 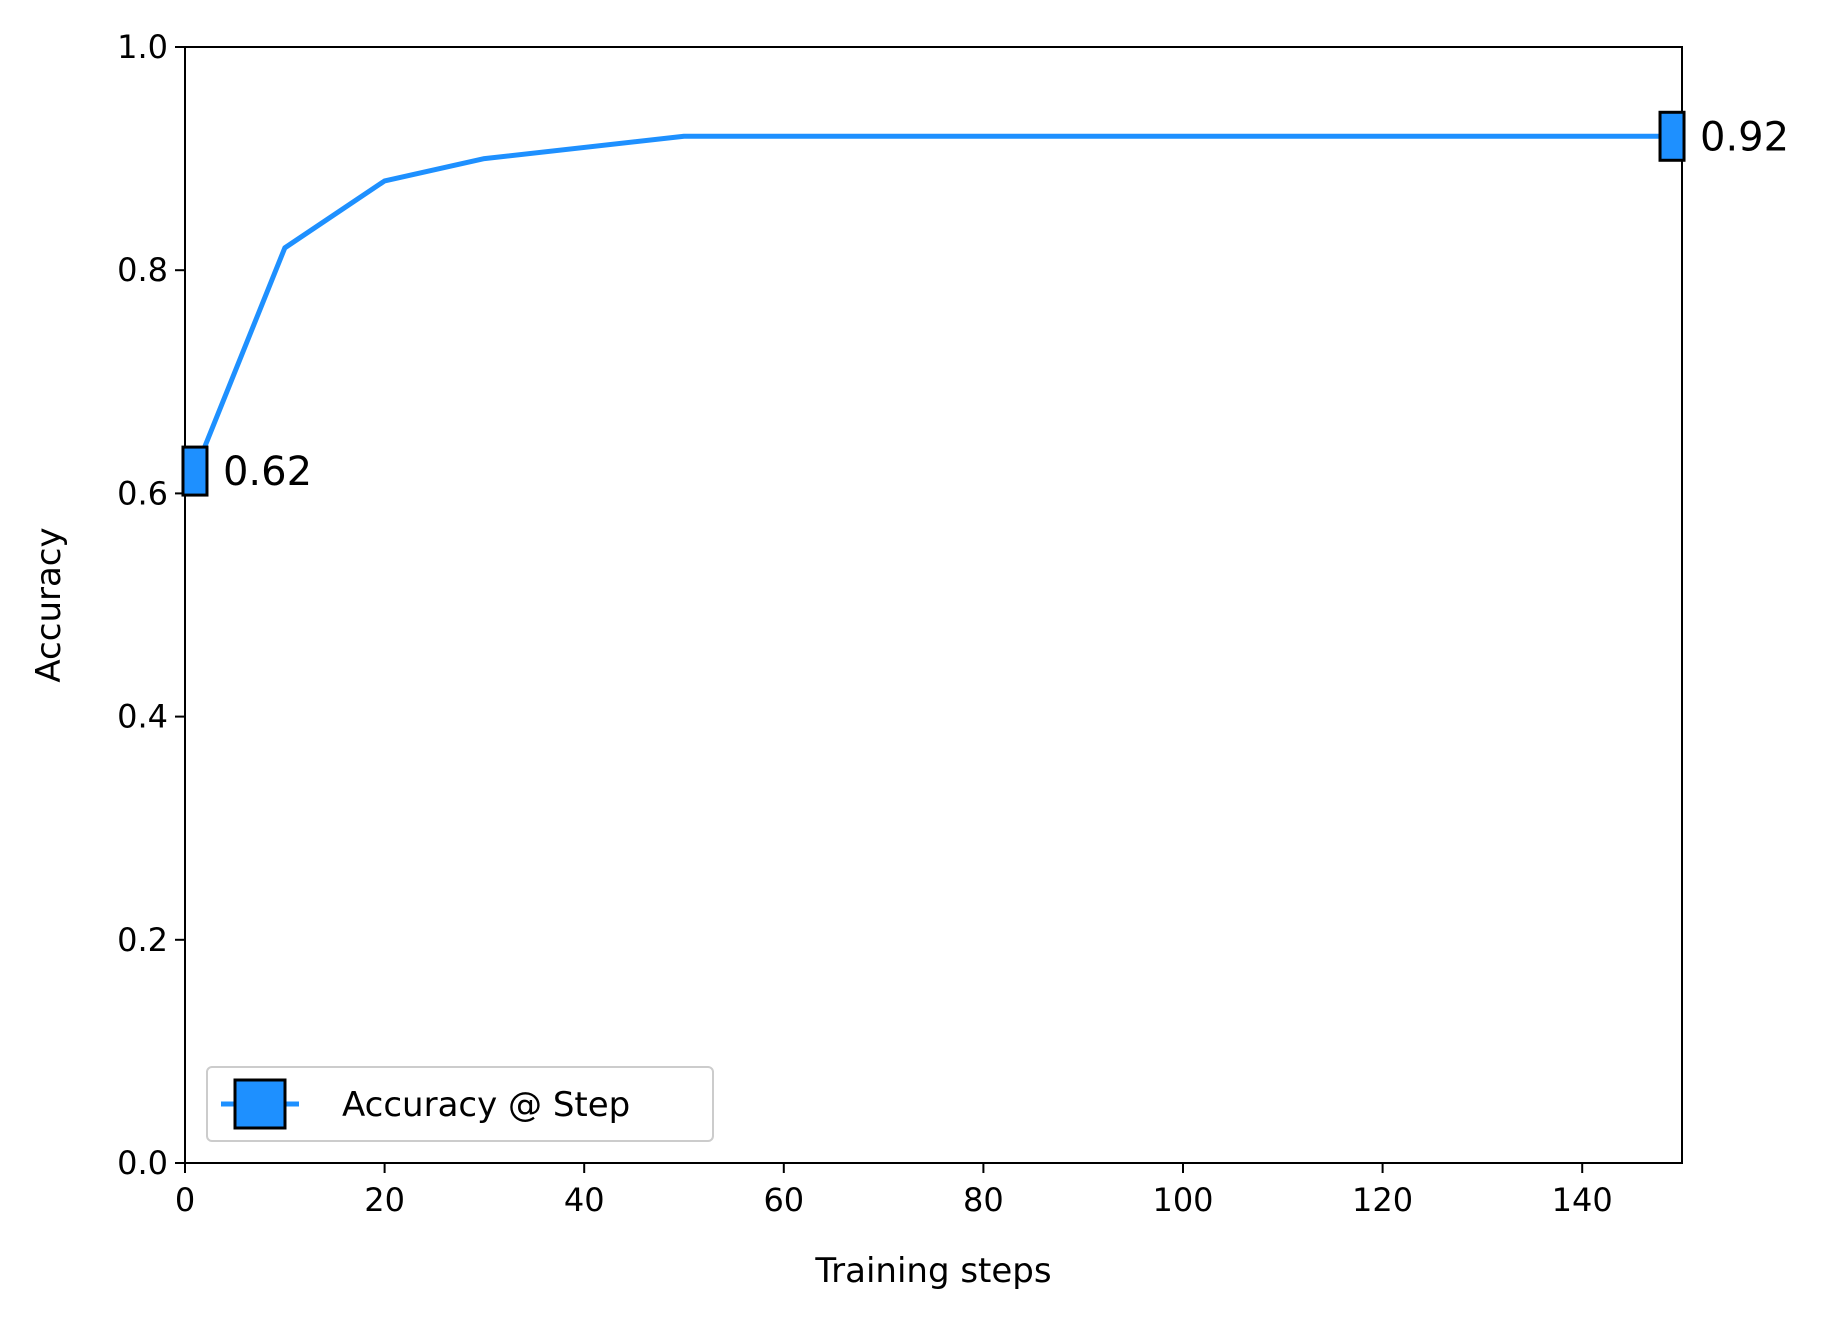 What do you see at coordinates (49, 604) in the screenshot?
I see `y-axis-label: Accuracy` at bounding box center [49, 604].